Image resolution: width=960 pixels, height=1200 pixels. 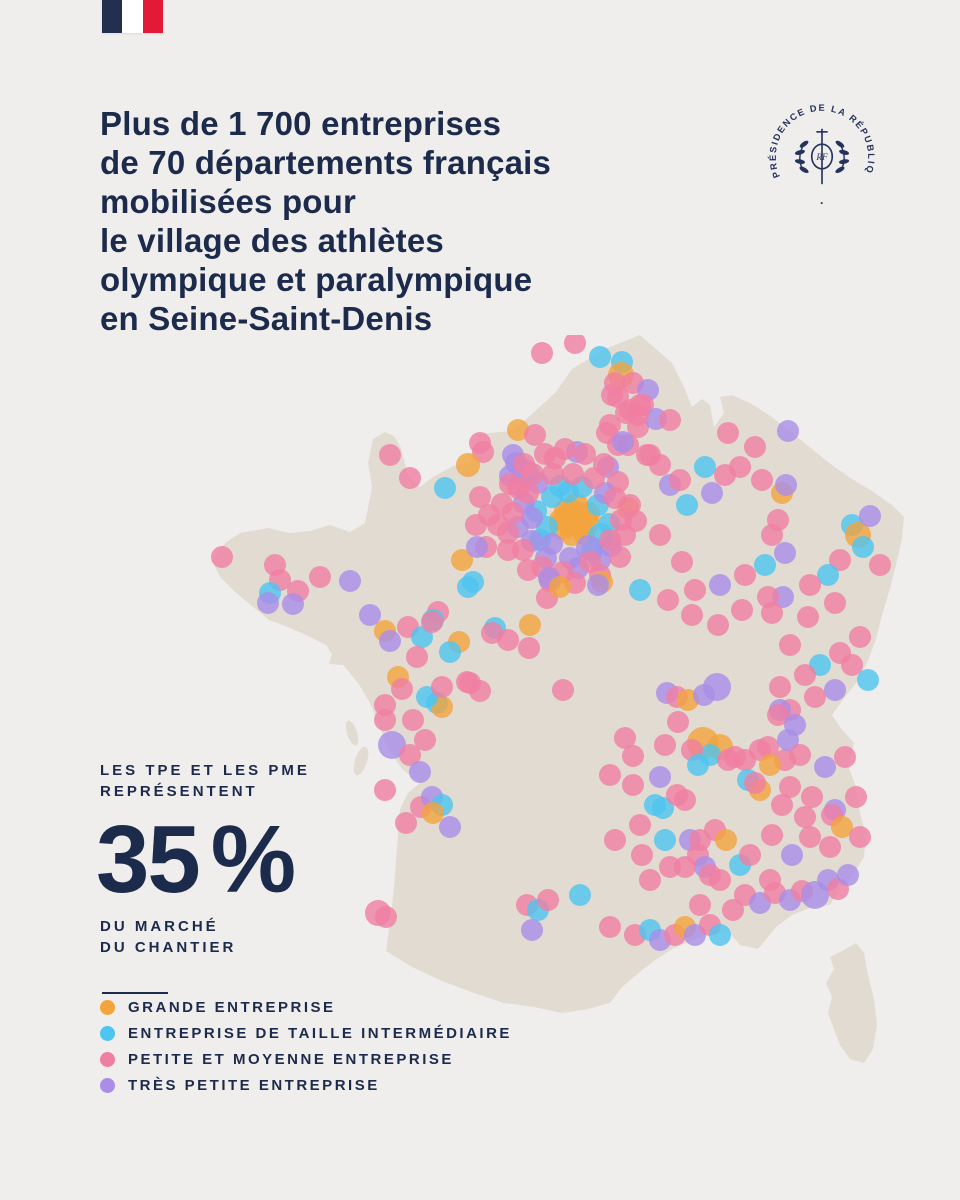 What do you see at coordinates (320, 1033) in the screenshot?
I see `legend-label: ENTREPRISE DE TAILLE INTERMÉDIAIRE` at bounding box center [320, 1033].